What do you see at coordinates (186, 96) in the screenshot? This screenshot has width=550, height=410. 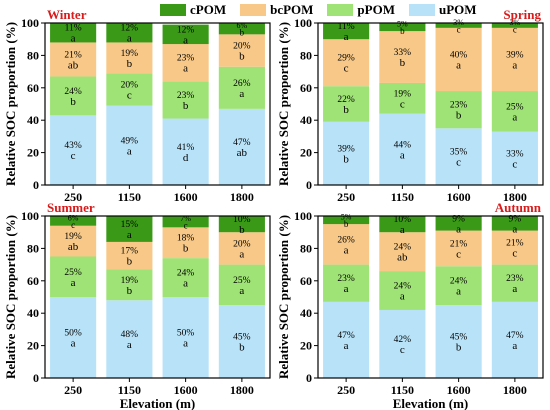 I see `data-label-ppom-1600: 23%` at bounding box center [186, 96].